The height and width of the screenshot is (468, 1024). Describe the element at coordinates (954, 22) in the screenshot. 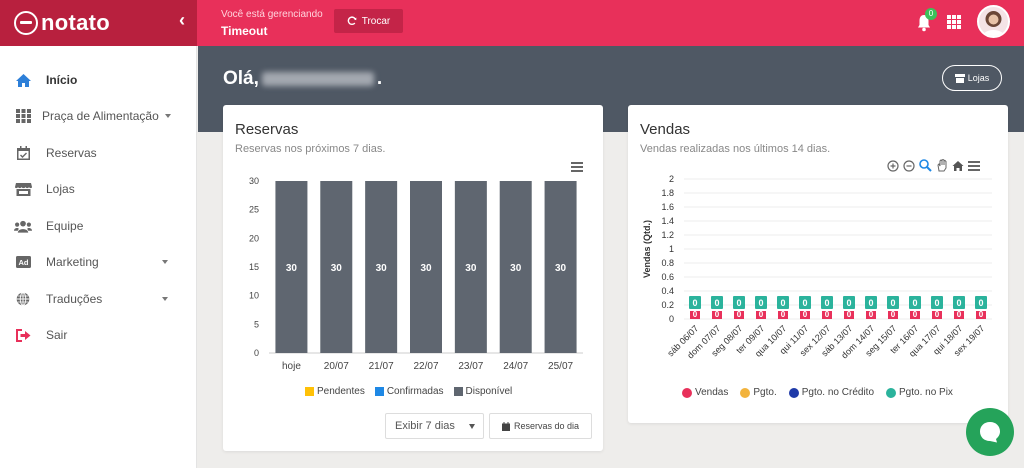

I see `apps-grid-icon` at that location.